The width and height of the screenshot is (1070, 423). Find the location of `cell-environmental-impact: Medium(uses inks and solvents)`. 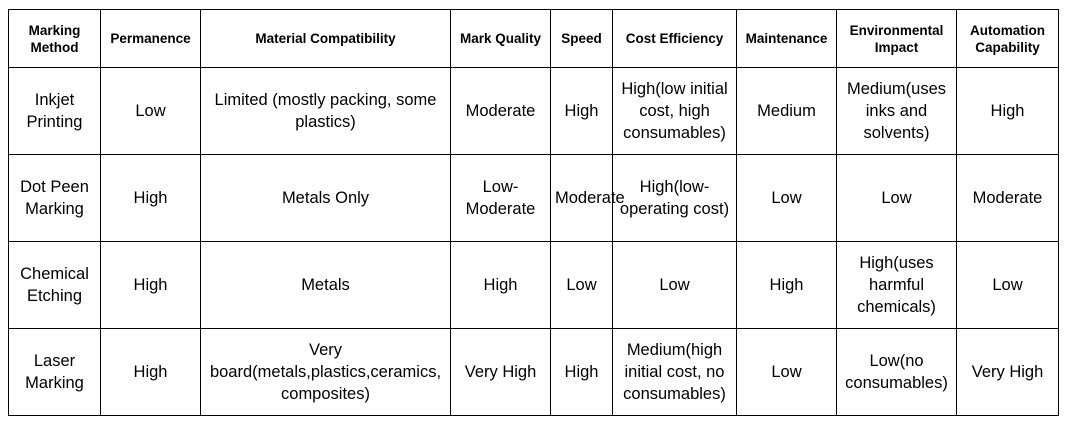

cell-environmental-impact: Medium(uses inks and solvents) is located at coordinates (896, 111).